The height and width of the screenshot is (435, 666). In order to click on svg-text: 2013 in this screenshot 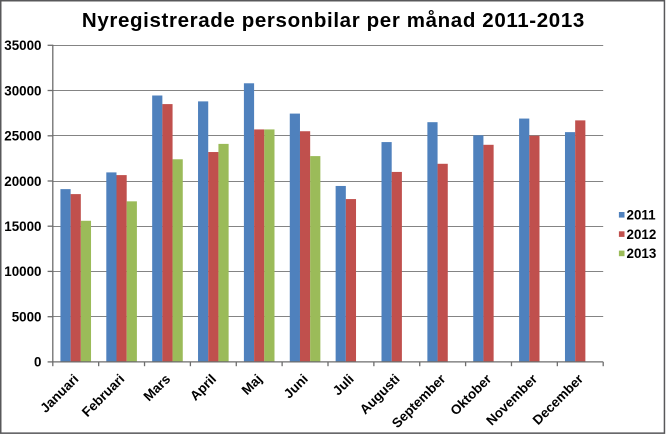, I will do `click(642, 253)`.